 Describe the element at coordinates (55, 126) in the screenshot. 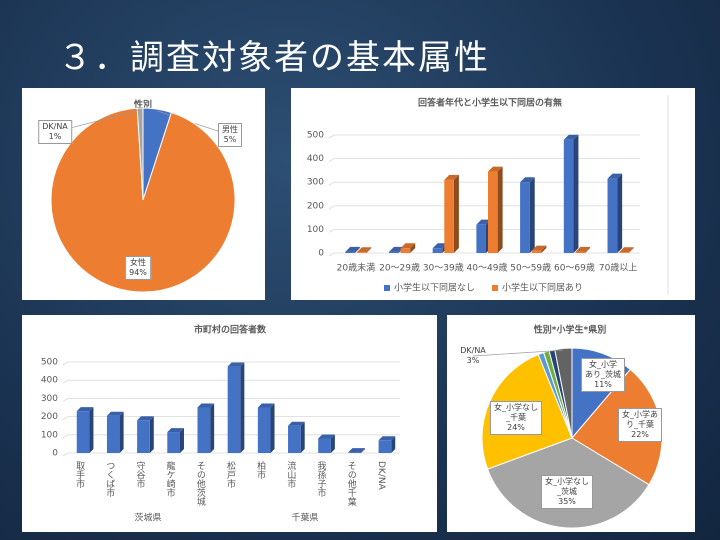

I see `label-name: DK/NA` at that location.